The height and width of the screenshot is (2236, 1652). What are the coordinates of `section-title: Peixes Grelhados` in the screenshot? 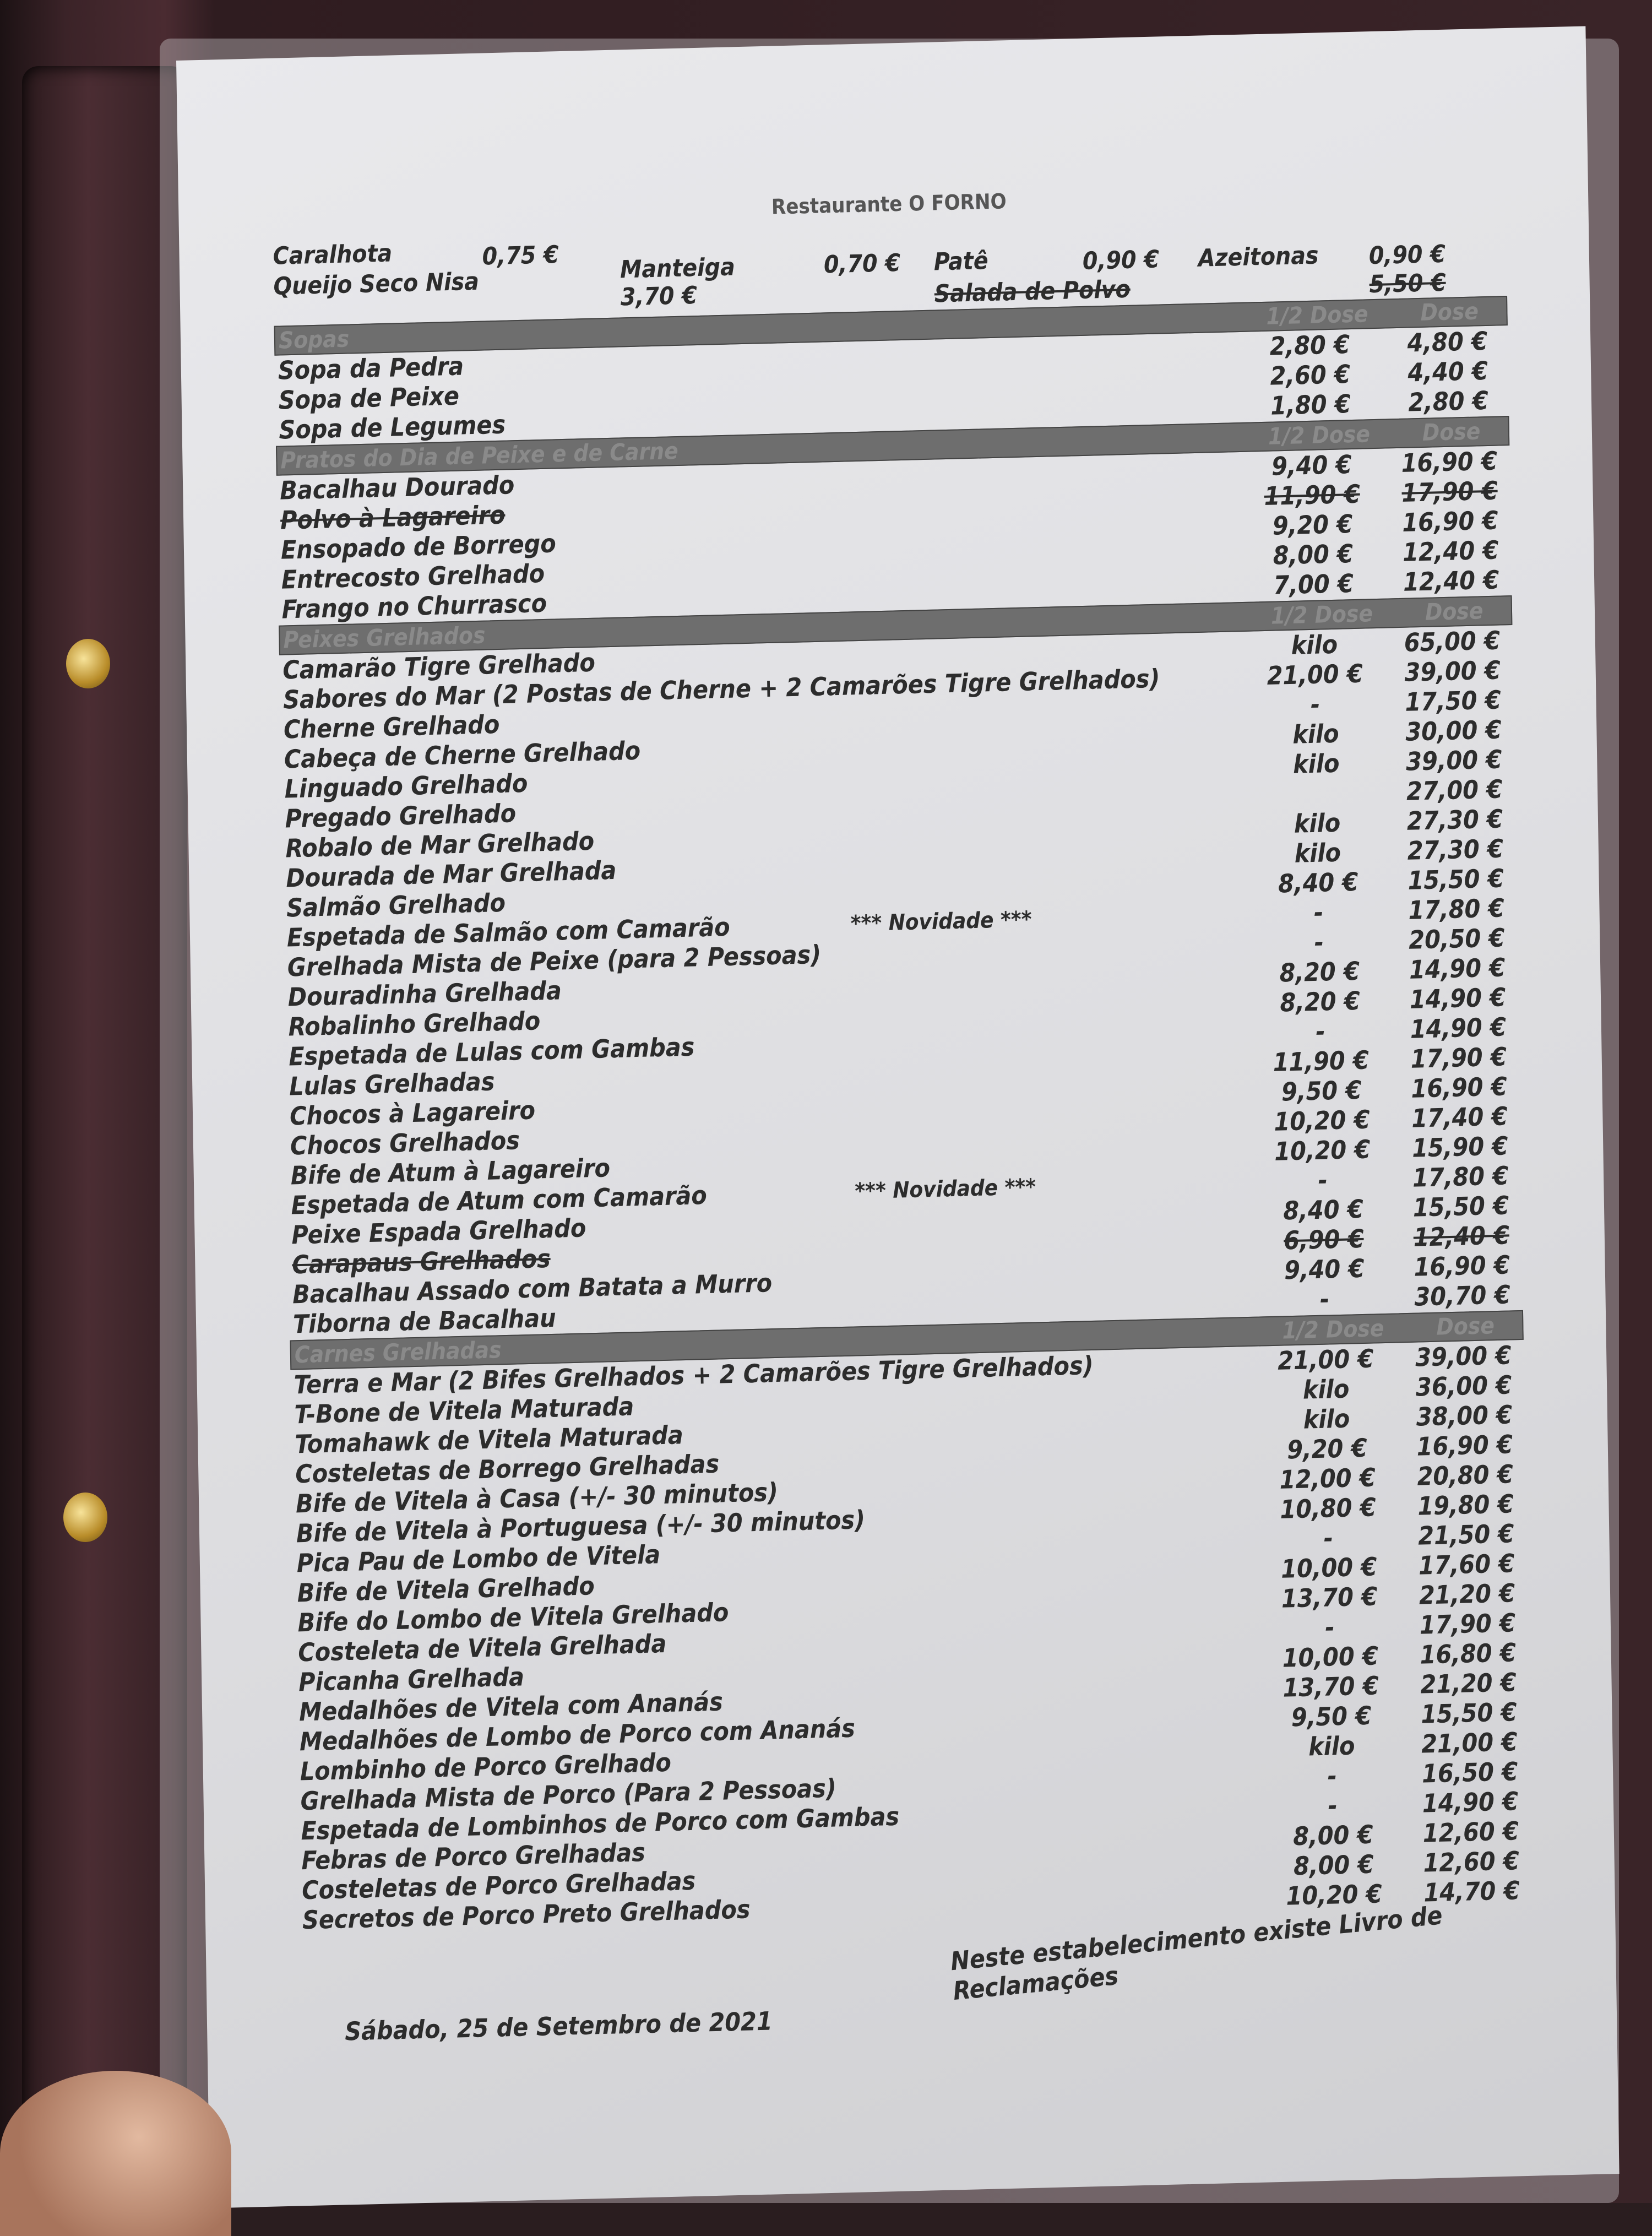 It's located at (384, 637).